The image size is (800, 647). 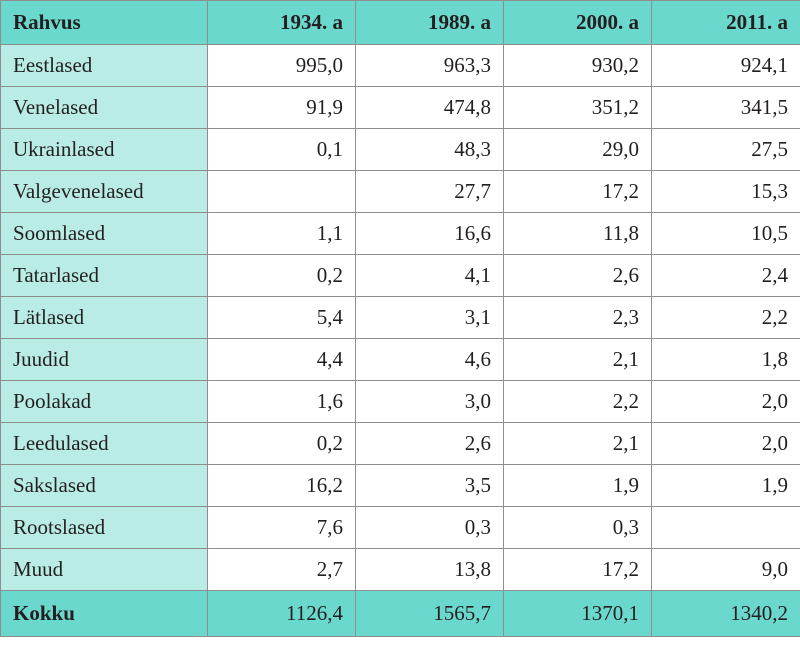 What do you see at coordinates (104, 317) in the screenshot?
I see `row-label: Lätlased` at bounding box center [104, 317].